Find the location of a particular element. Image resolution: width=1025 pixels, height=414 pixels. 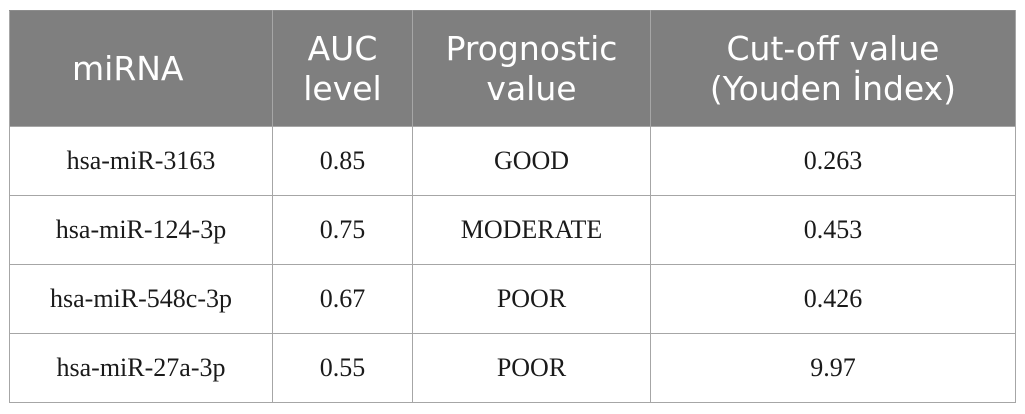

cell-mirna: hsa-miR-548c-3p is located at coordinates (141, 299).